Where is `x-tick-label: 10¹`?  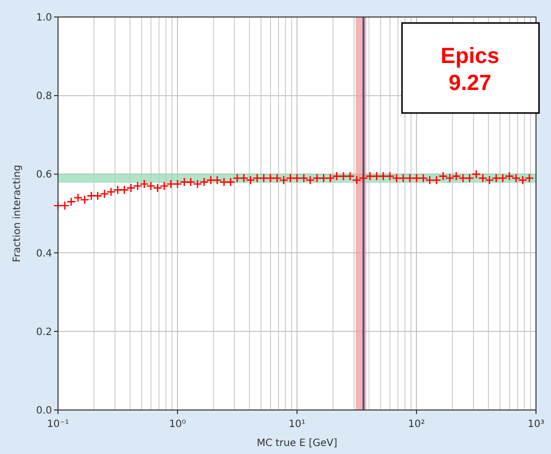 x-tick-label: 10¹ is located at coordinates (297, 424).